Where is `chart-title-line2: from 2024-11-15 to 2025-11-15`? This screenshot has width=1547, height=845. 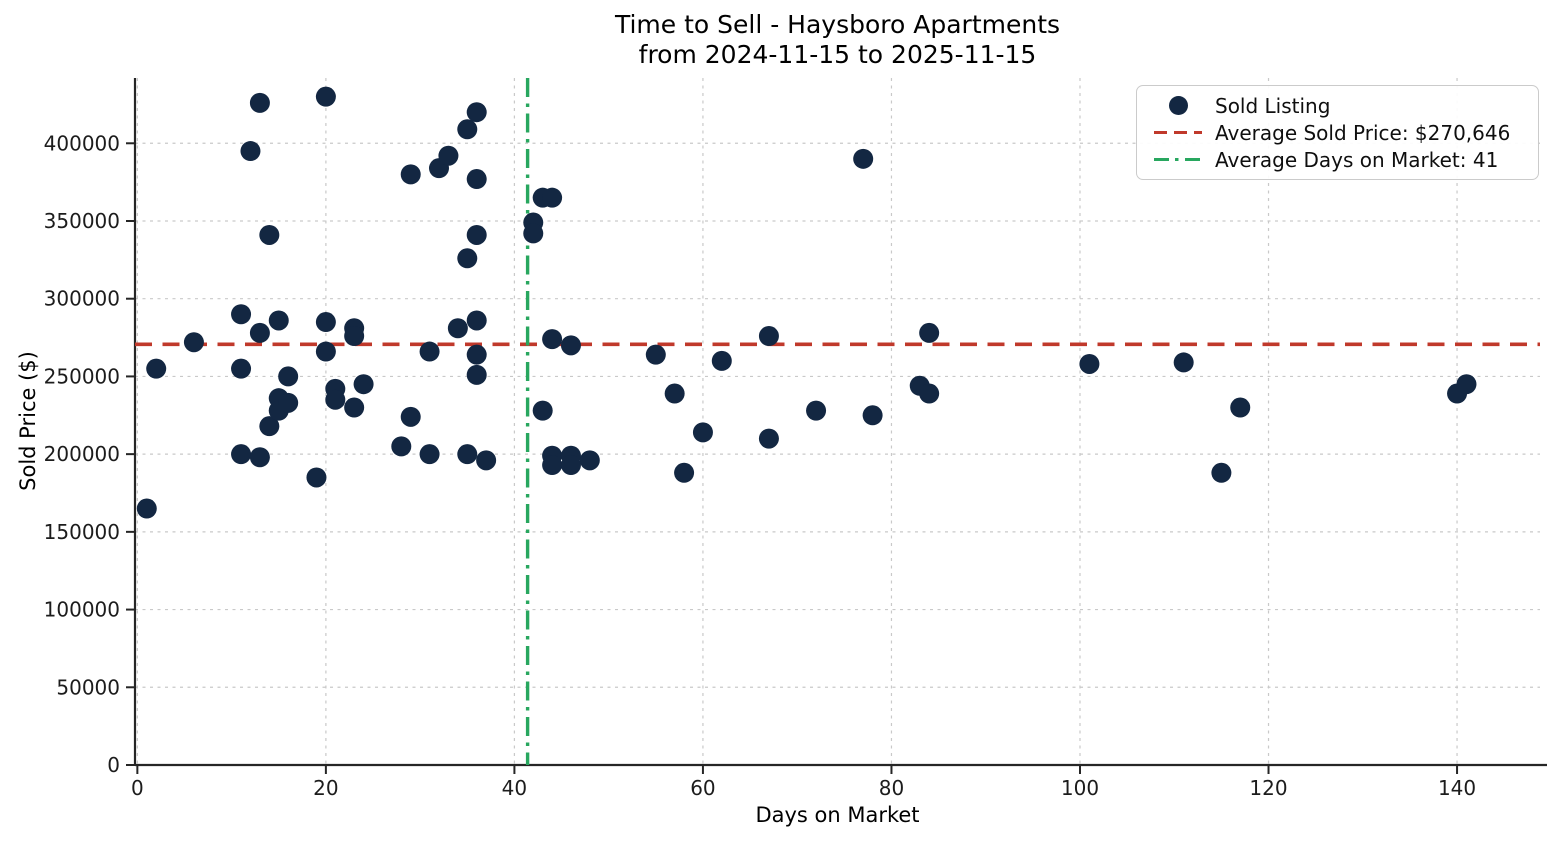
chart-title-line2: from 2024-11-15 to 2025-11-15 is located at coordinates (837, 54).